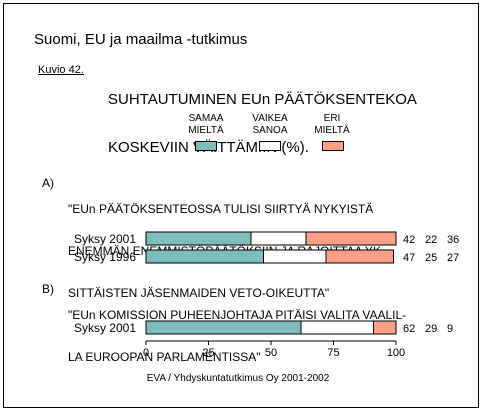 This screenshot has height=413, width=484. Describe the element at coordinates (204, 256) in the screenshot. I see `bar-a-1996-agree` at that location.